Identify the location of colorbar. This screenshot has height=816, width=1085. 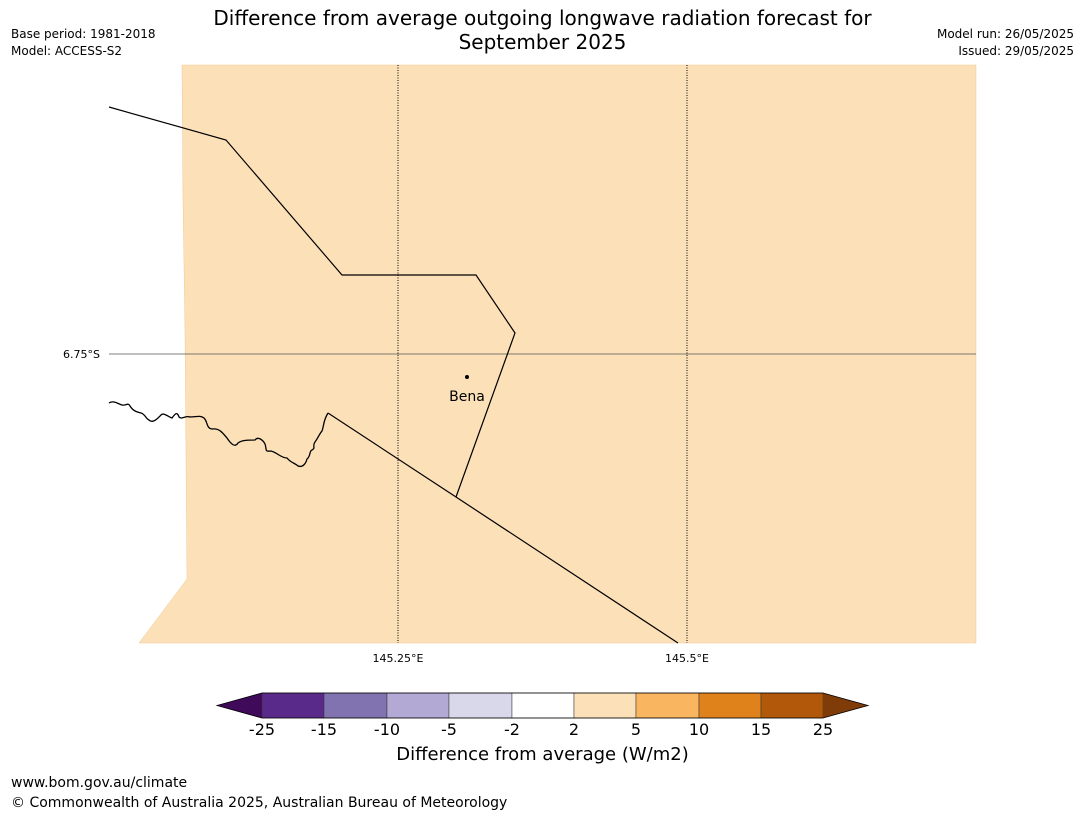
(542, 705).